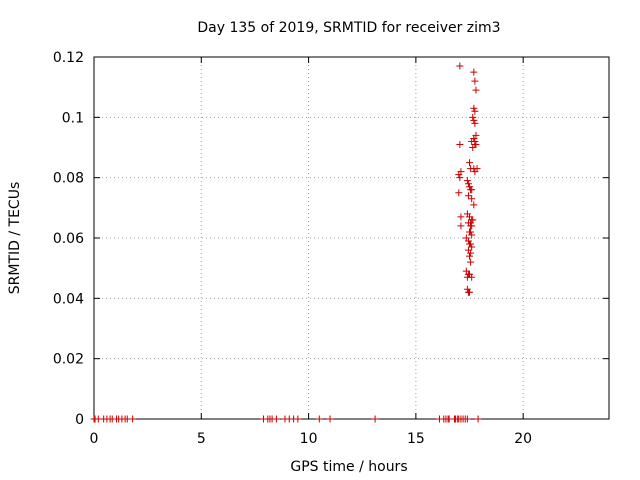 The image size is (640, 480). What do you see at coordinates (68, 179) in the screenshot?
I see `y-tick-label: 0.08` at bounding box center [68, 179].